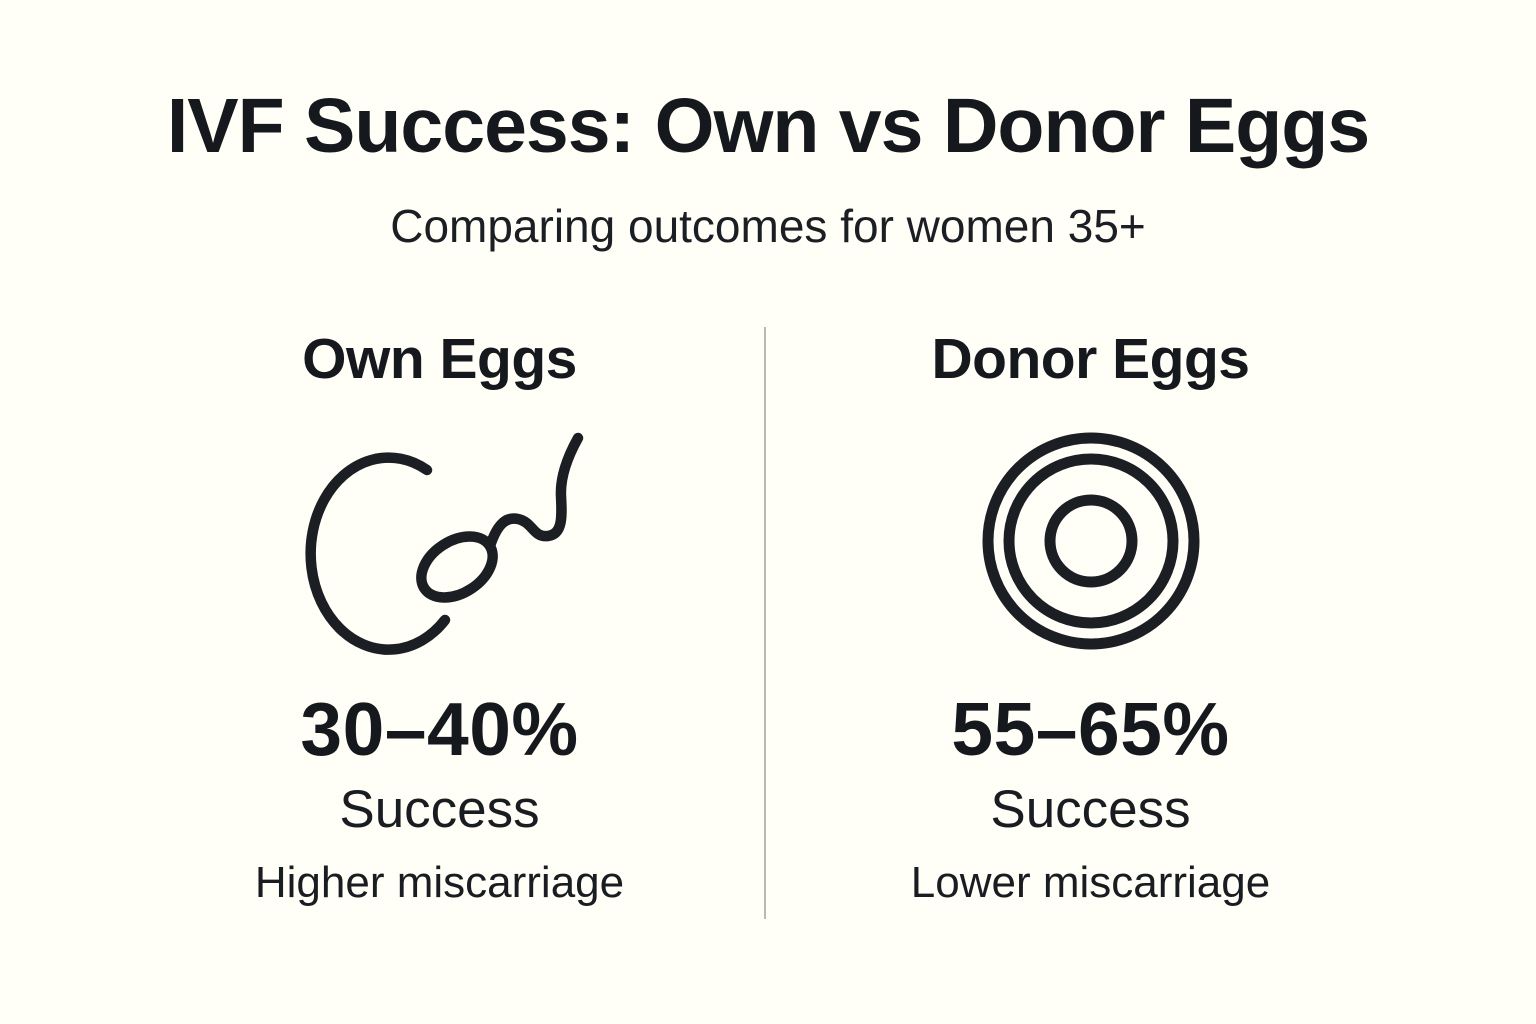 Image resolution: width=1536 pixels, height=1024 pixels. Describe the element at coordinates (439, 809) in the screenshot. I see `success-label-own-eggs: Success` at that location.